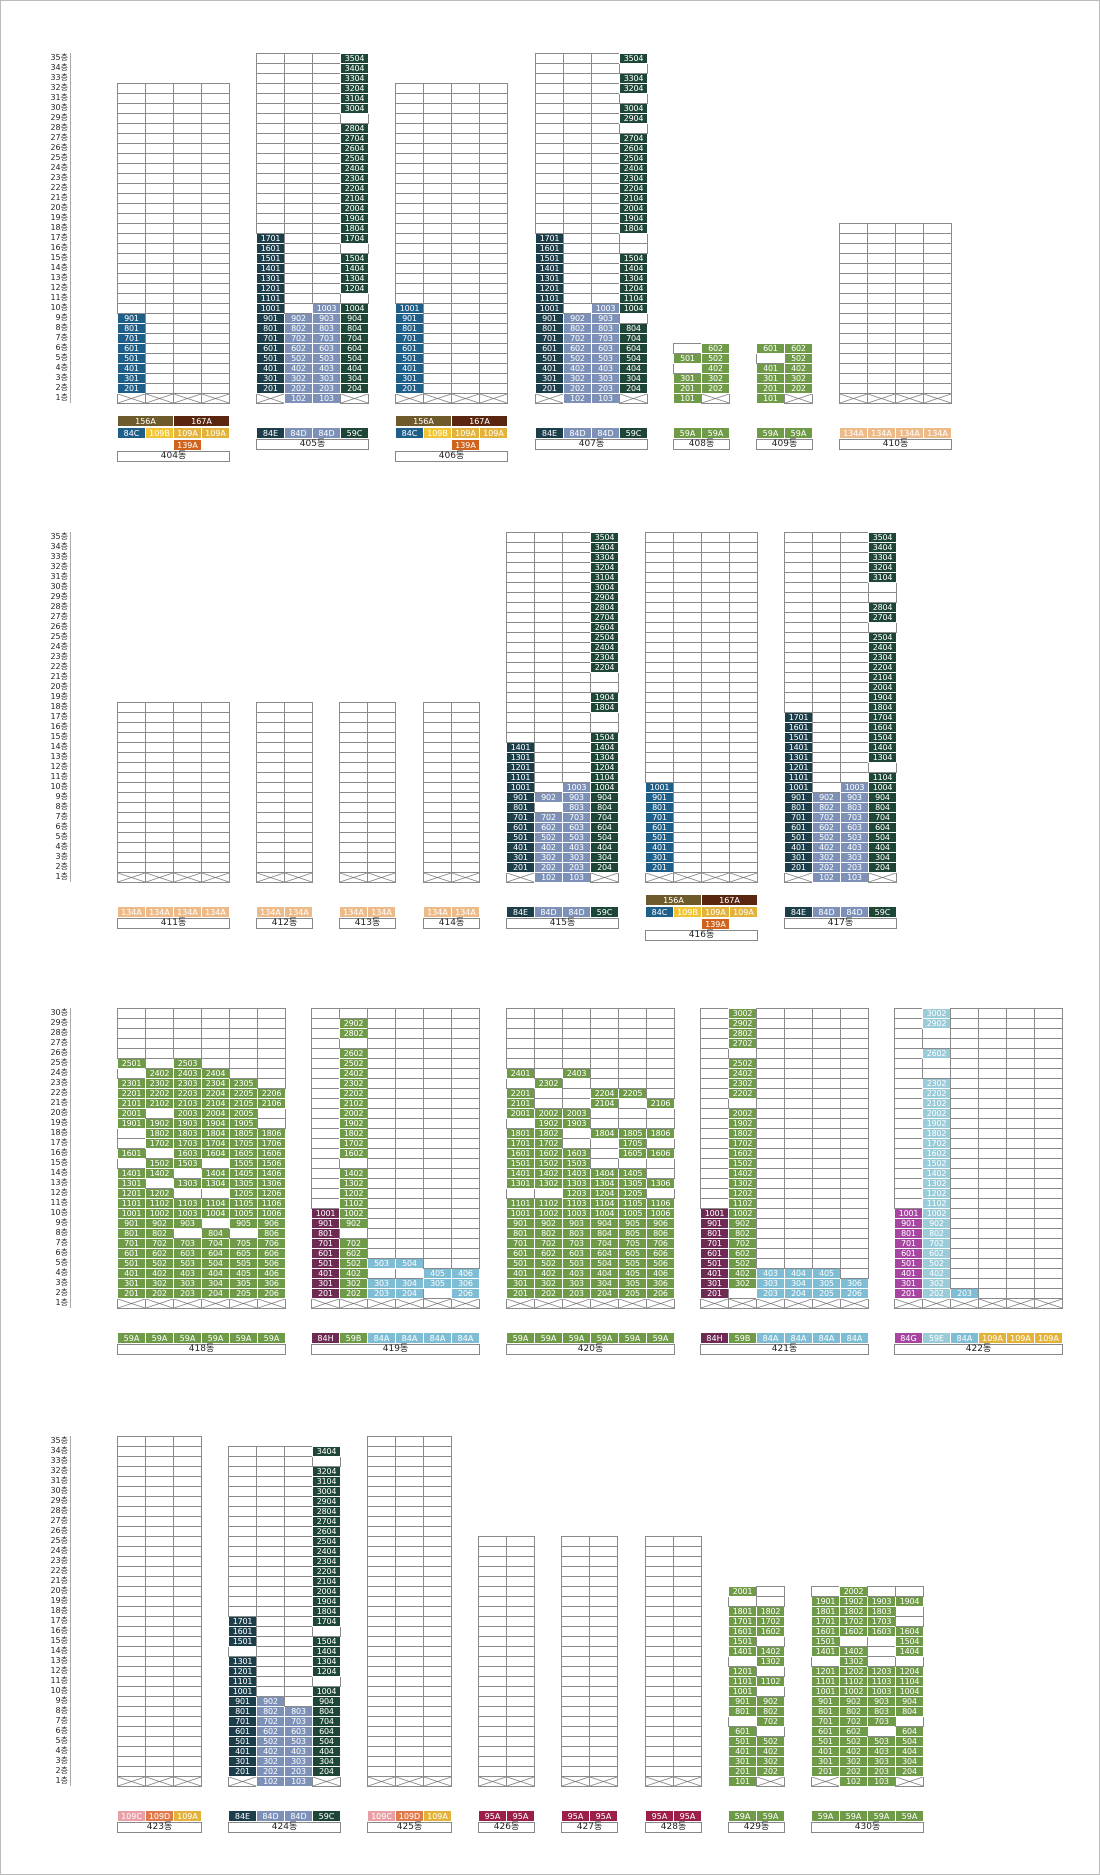 The image size is (1100, 1875). What do you see at coordinates (673, 1827) in the screenshot?
I see `building-label: 428동` at bounding box center [673, 1827].